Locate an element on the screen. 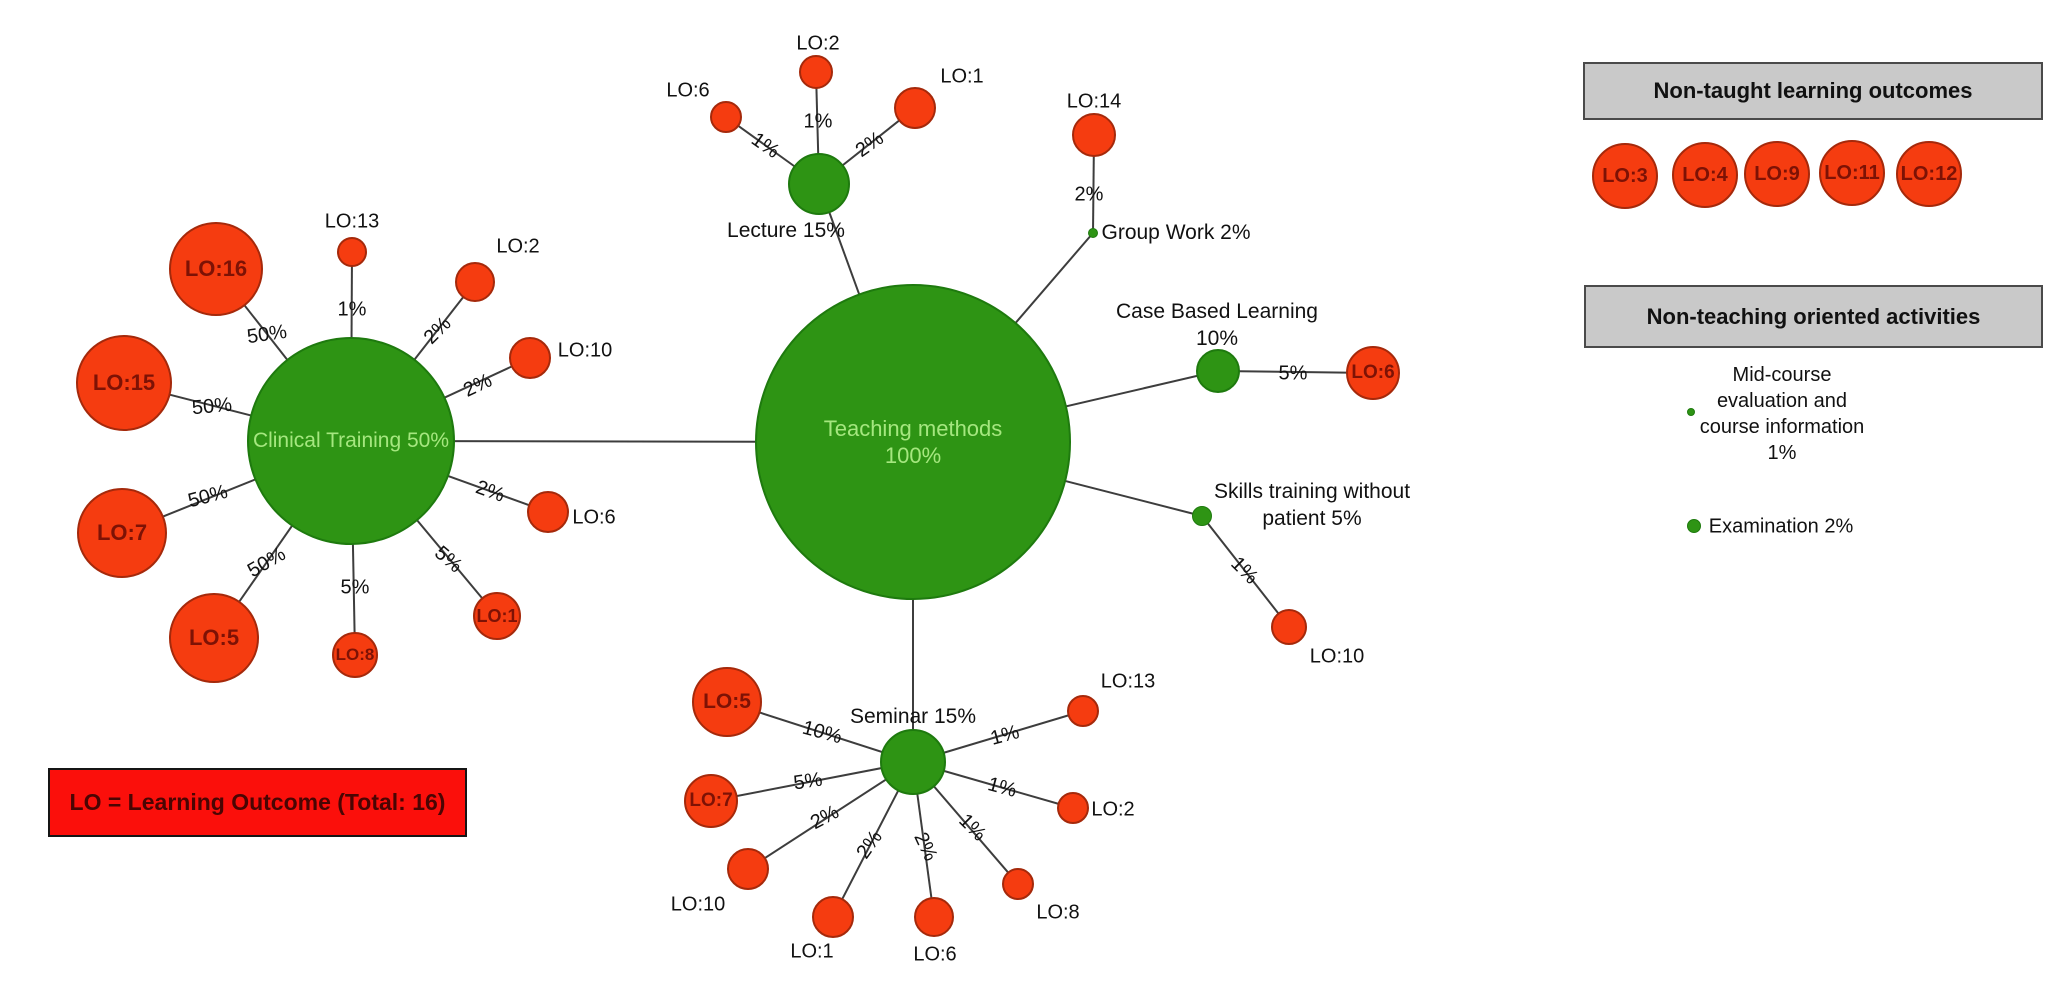 Image resolution: width=2059 pixels, height=1001 pixels. node-cbl-lo6-label: LO:6 is located at coordinates (1373, 372).